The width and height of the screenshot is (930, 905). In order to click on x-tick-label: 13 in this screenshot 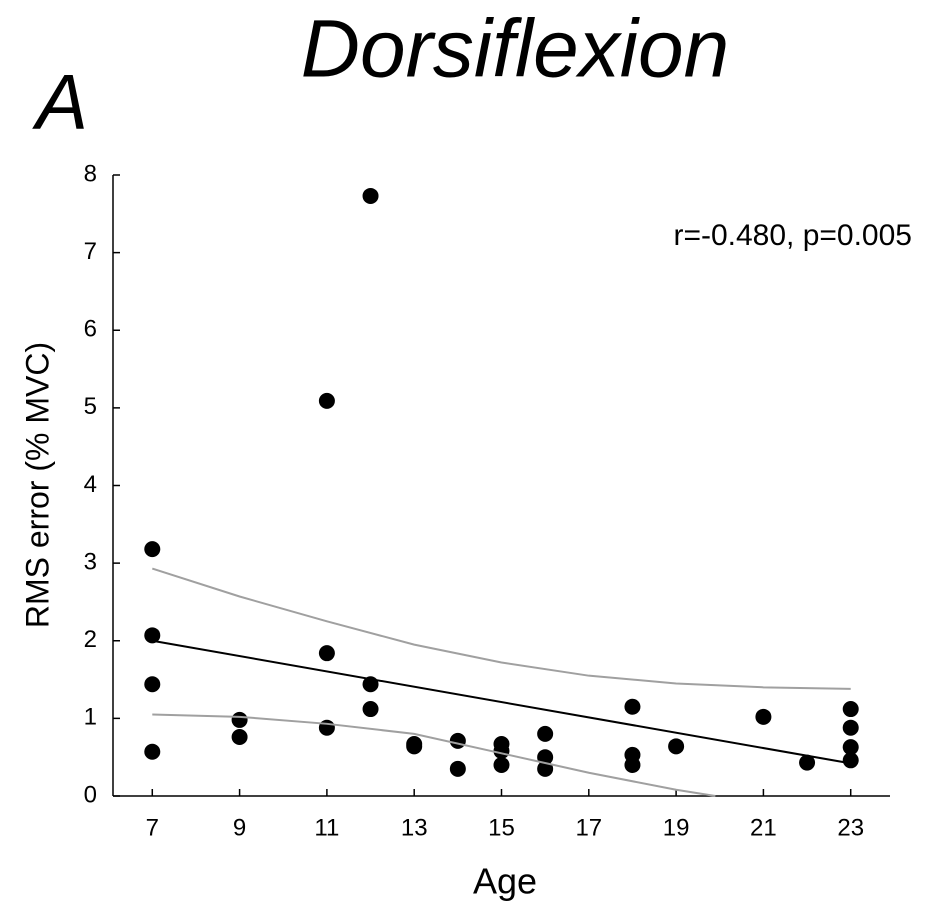, I will do `click(414, 827)`.